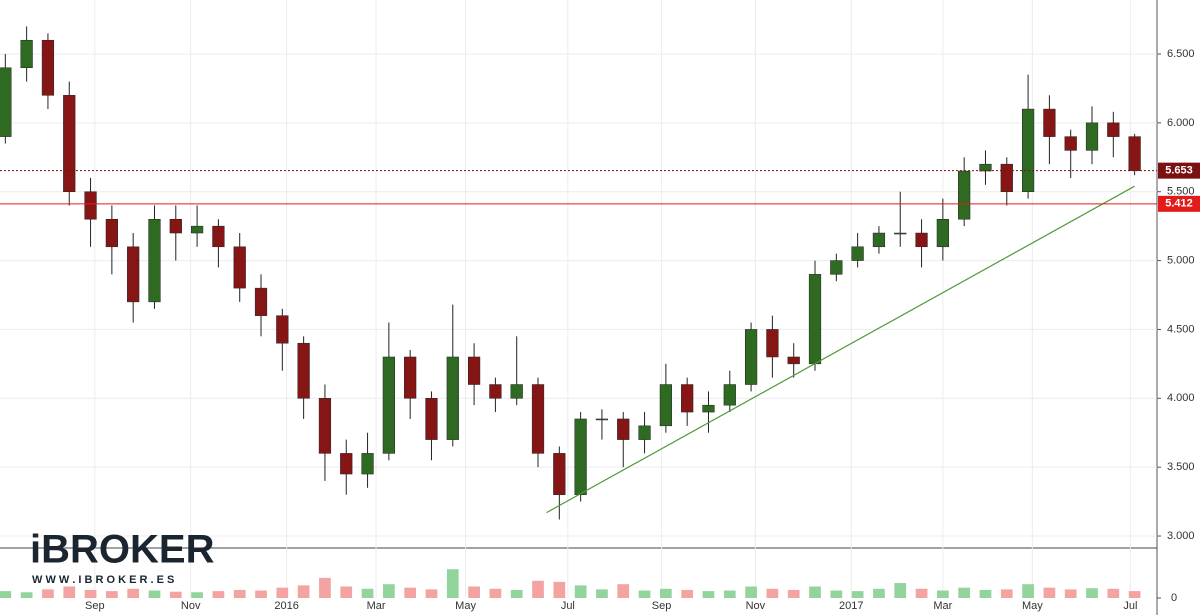 This screenshot has width=1200, height=615. I want to click on x-tick-label: 2017, so click(851, 606).